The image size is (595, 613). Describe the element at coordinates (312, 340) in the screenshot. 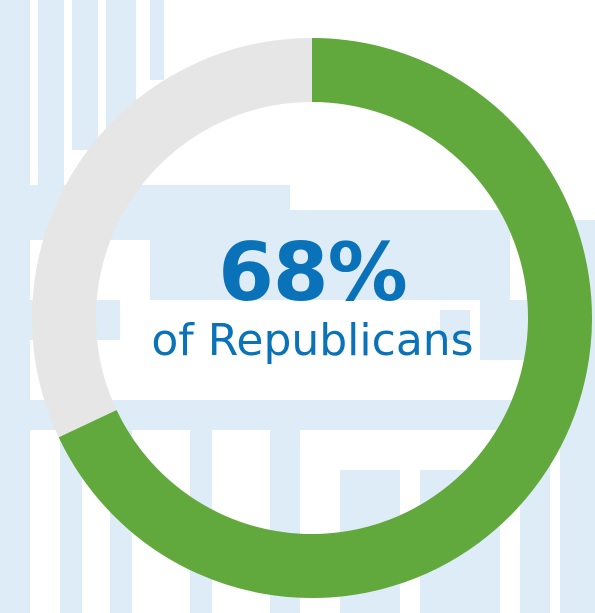

I see `center-subtitle: of Republicans` at that location.